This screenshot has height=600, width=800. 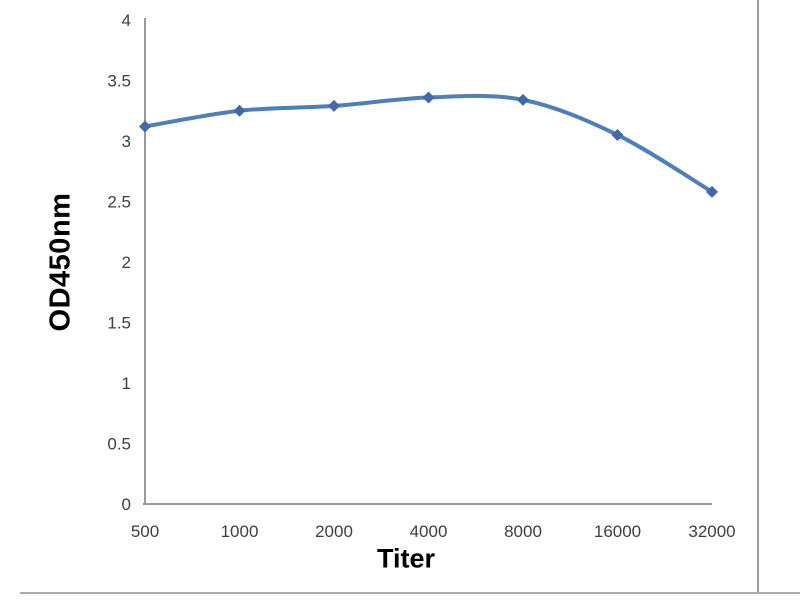 I want to click on y-tick-label: 1, so click(x=126, y=383).